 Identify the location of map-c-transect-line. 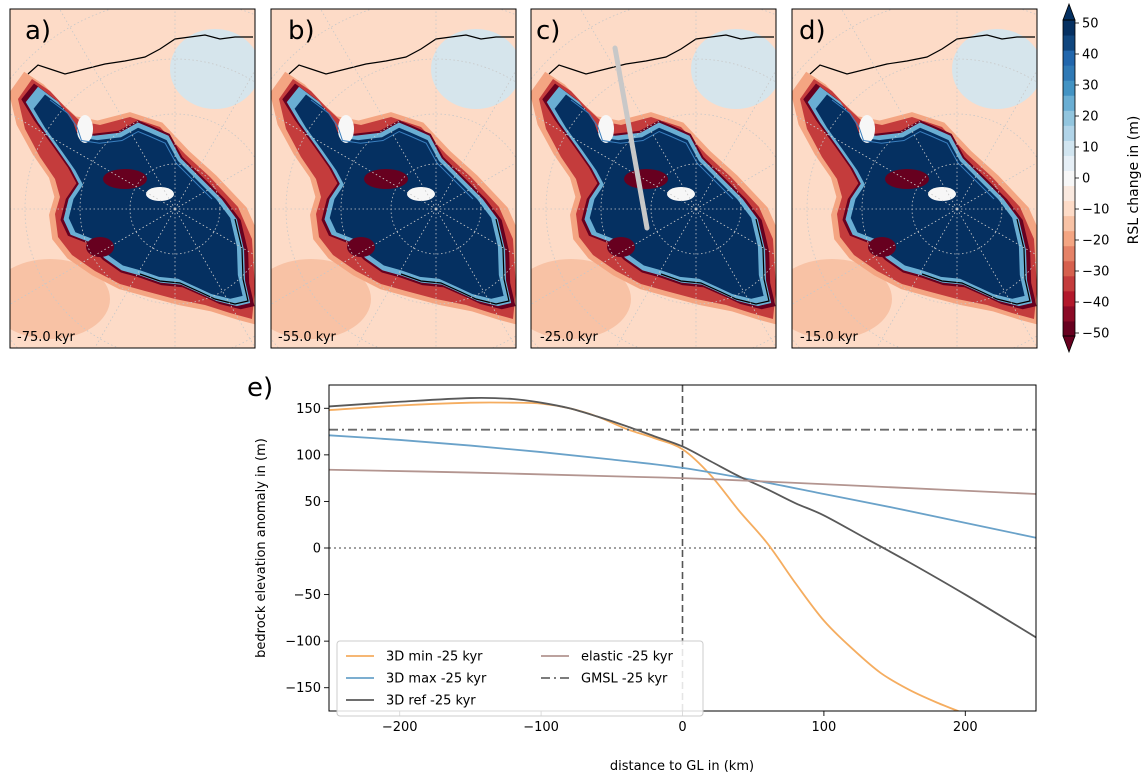
(631, 138).